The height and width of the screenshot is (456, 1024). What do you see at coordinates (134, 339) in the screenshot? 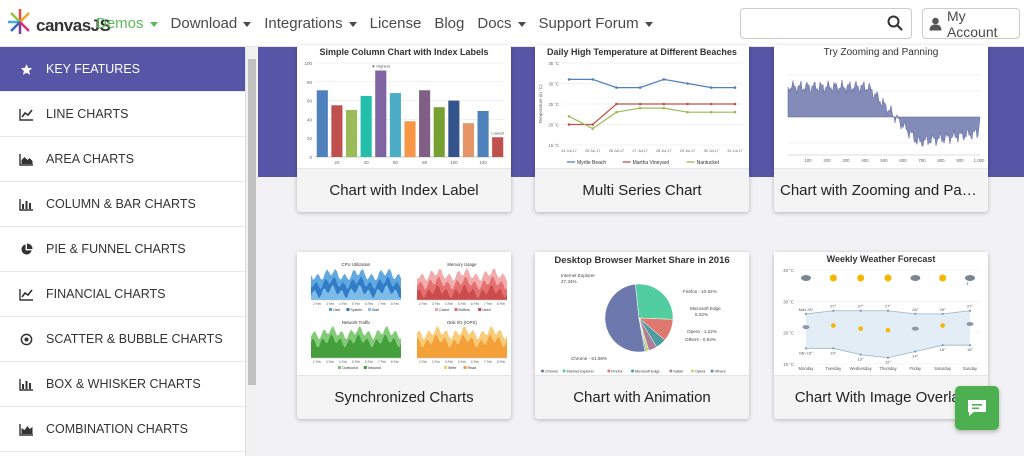
I see `sidebar-item-label: SCATTER & BUBBLE CHARTS` at bounding box center [134, 339].